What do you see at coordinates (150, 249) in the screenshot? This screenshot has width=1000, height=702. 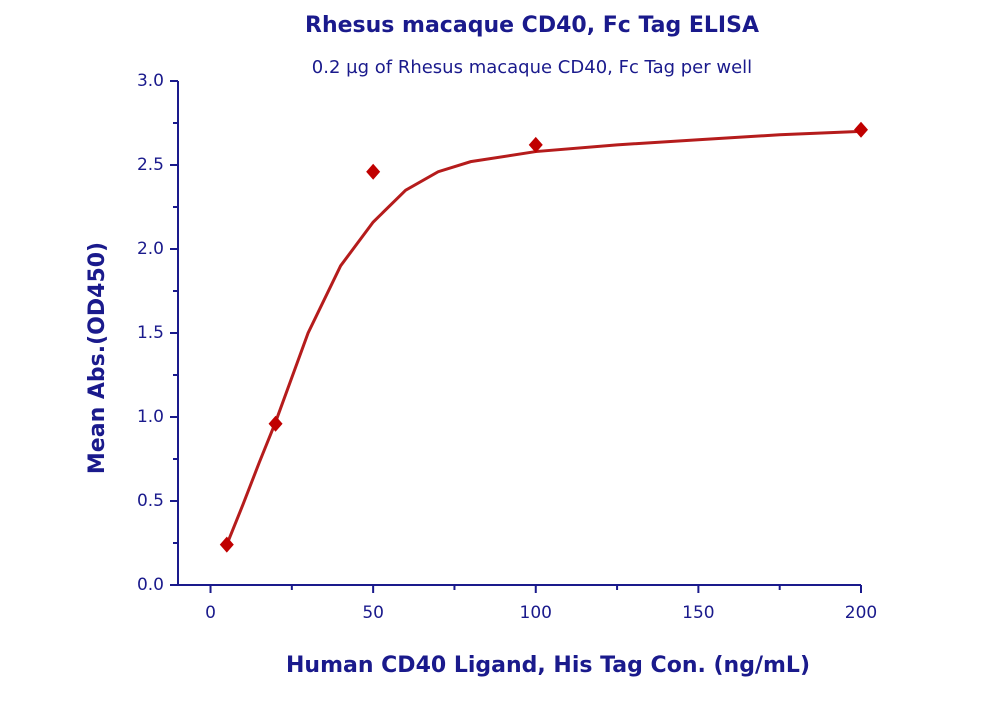 I see `y-tick-label: 2.0` at bounding box center [150, 249].